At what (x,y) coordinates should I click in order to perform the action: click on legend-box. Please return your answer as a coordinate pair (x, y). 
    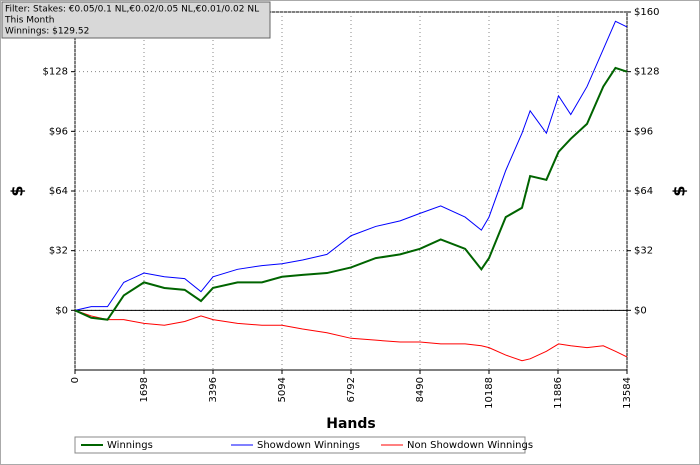
    Looking at the image, I should click on (300, 445).